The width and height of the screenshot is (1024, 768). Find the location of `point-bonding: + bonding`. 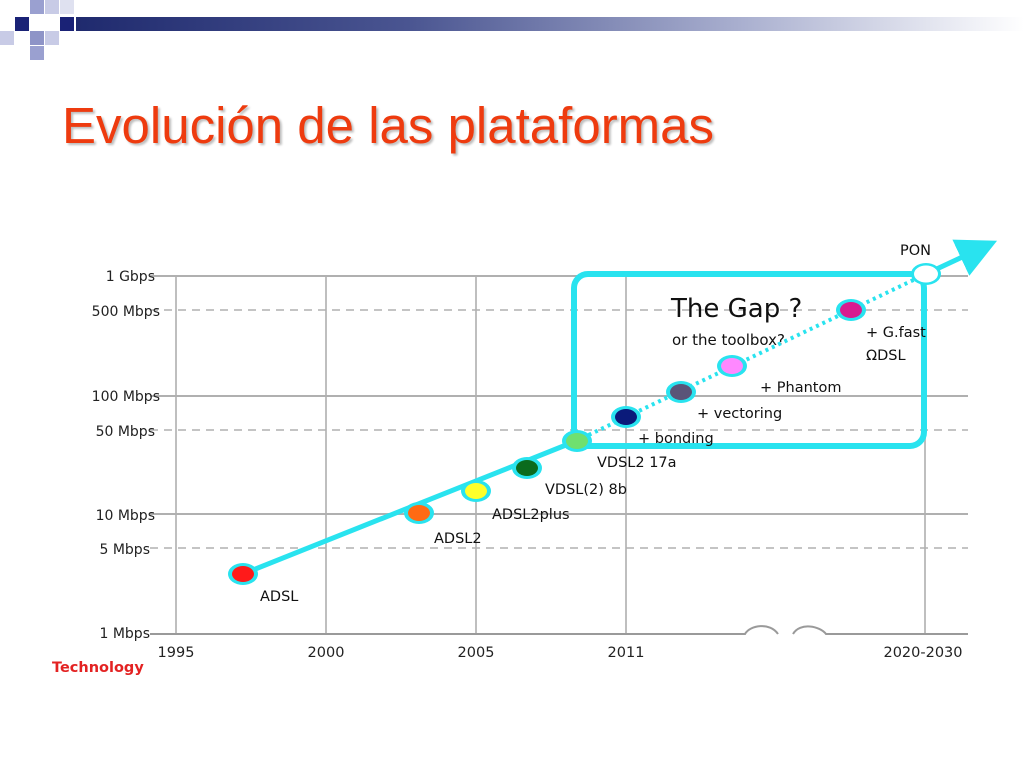

point-bonding: + bonding is located at coordinates (662, 426).